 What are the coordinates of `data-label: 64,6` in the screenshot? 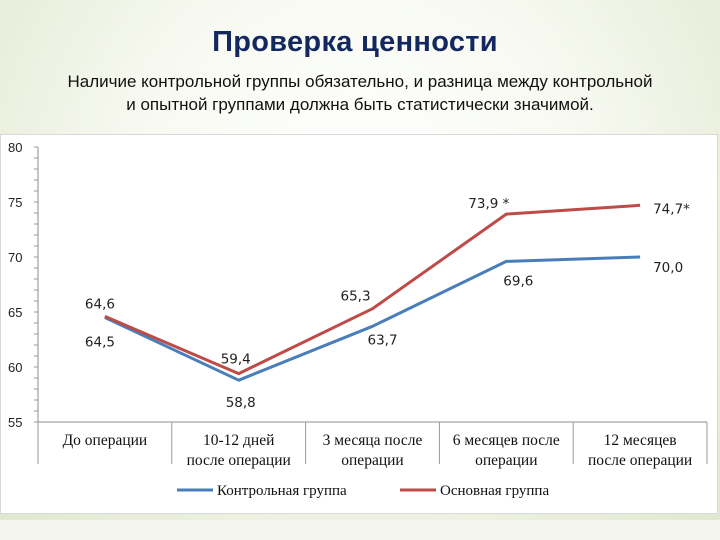 It's located at (100, 304).